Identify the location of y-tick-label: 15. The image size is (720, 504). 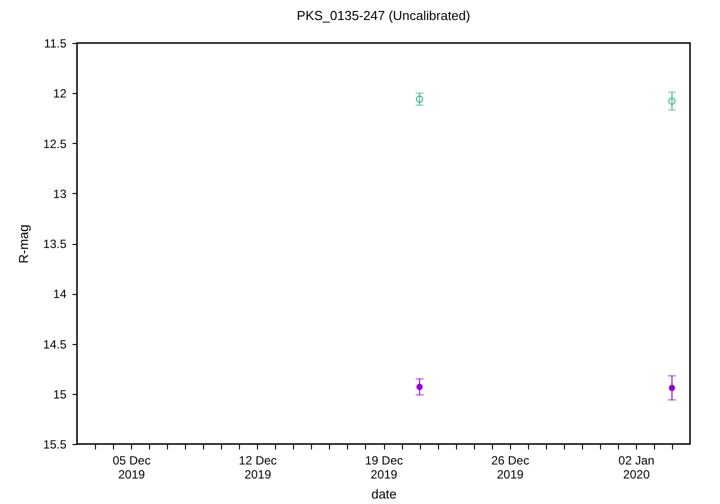
(60, 394).